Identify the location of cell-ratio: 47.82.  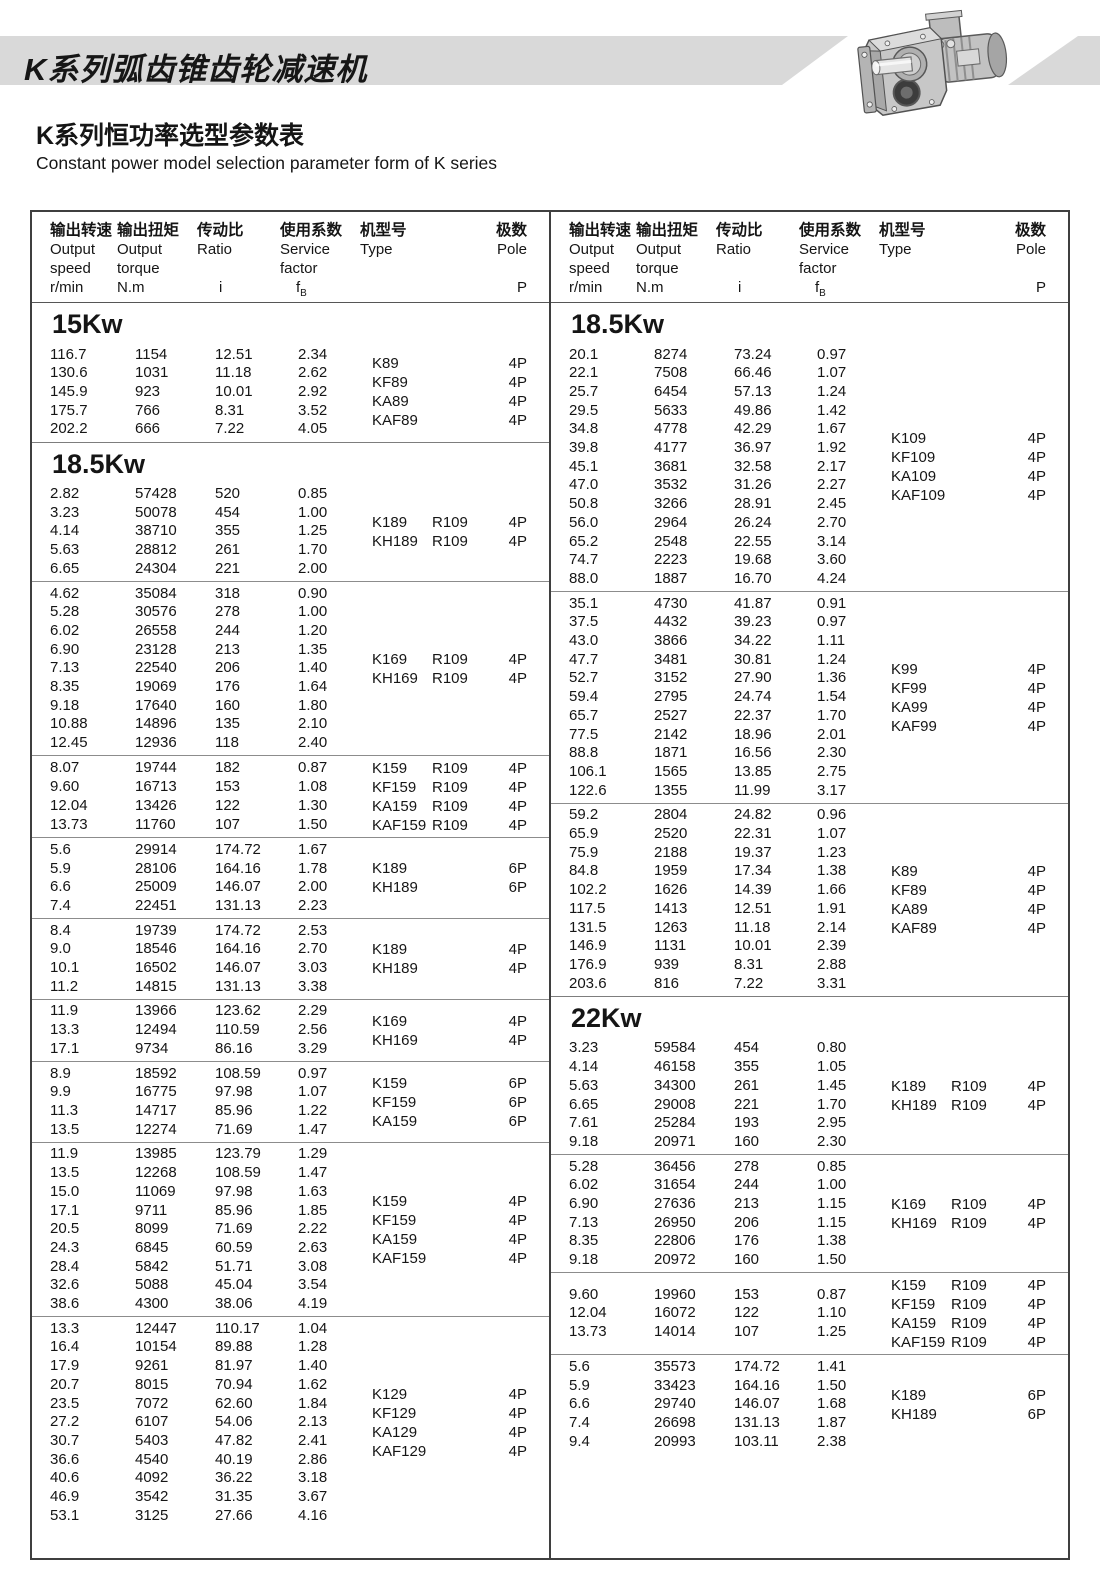
(234, 1440).